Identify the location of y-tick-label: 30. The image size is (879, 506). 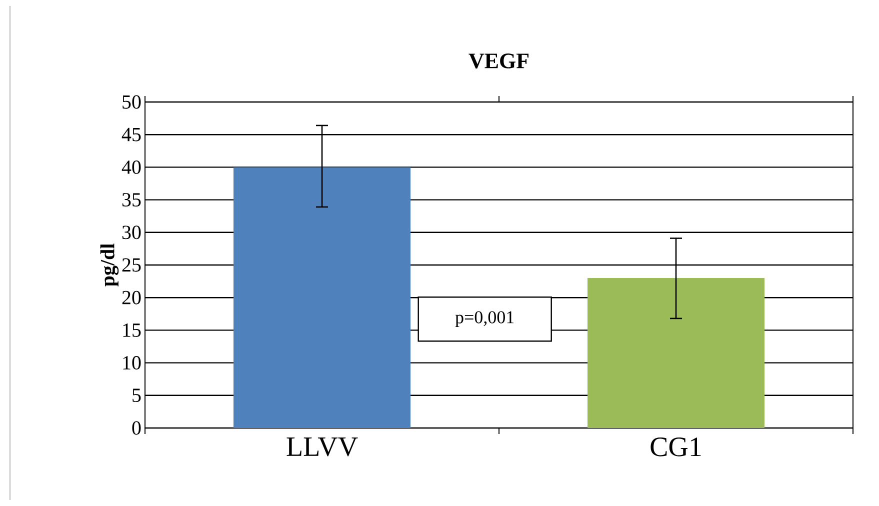
(131, 233).